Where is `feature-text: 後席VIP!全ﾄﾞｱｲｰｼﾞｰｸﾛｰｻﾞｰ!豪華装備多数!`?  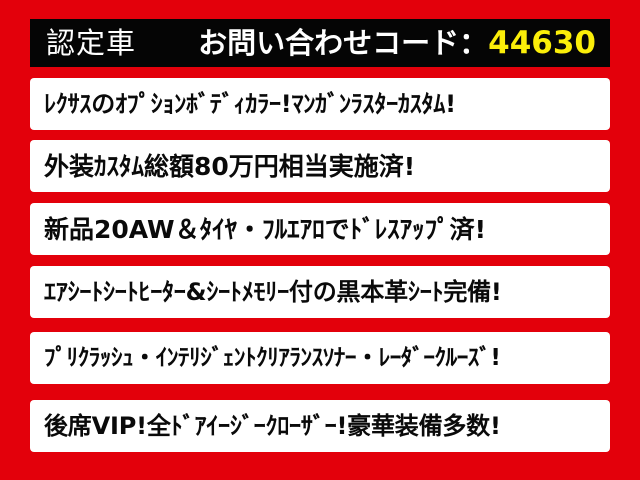 feature-text: 後席VIP!全ﾄﾞｱｲｰｼﾞｰｸﾛｰｻﾞｰ!豪華装備多数! is located at coordinates (272, 426).